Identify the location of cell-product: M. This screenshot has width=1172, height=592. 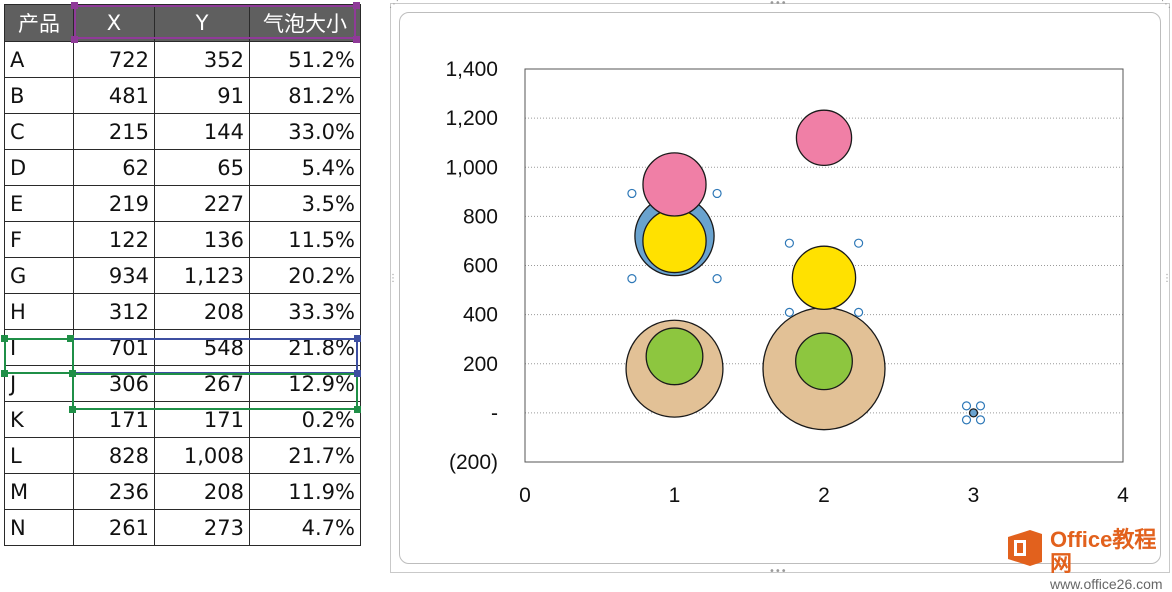
(39, 491).